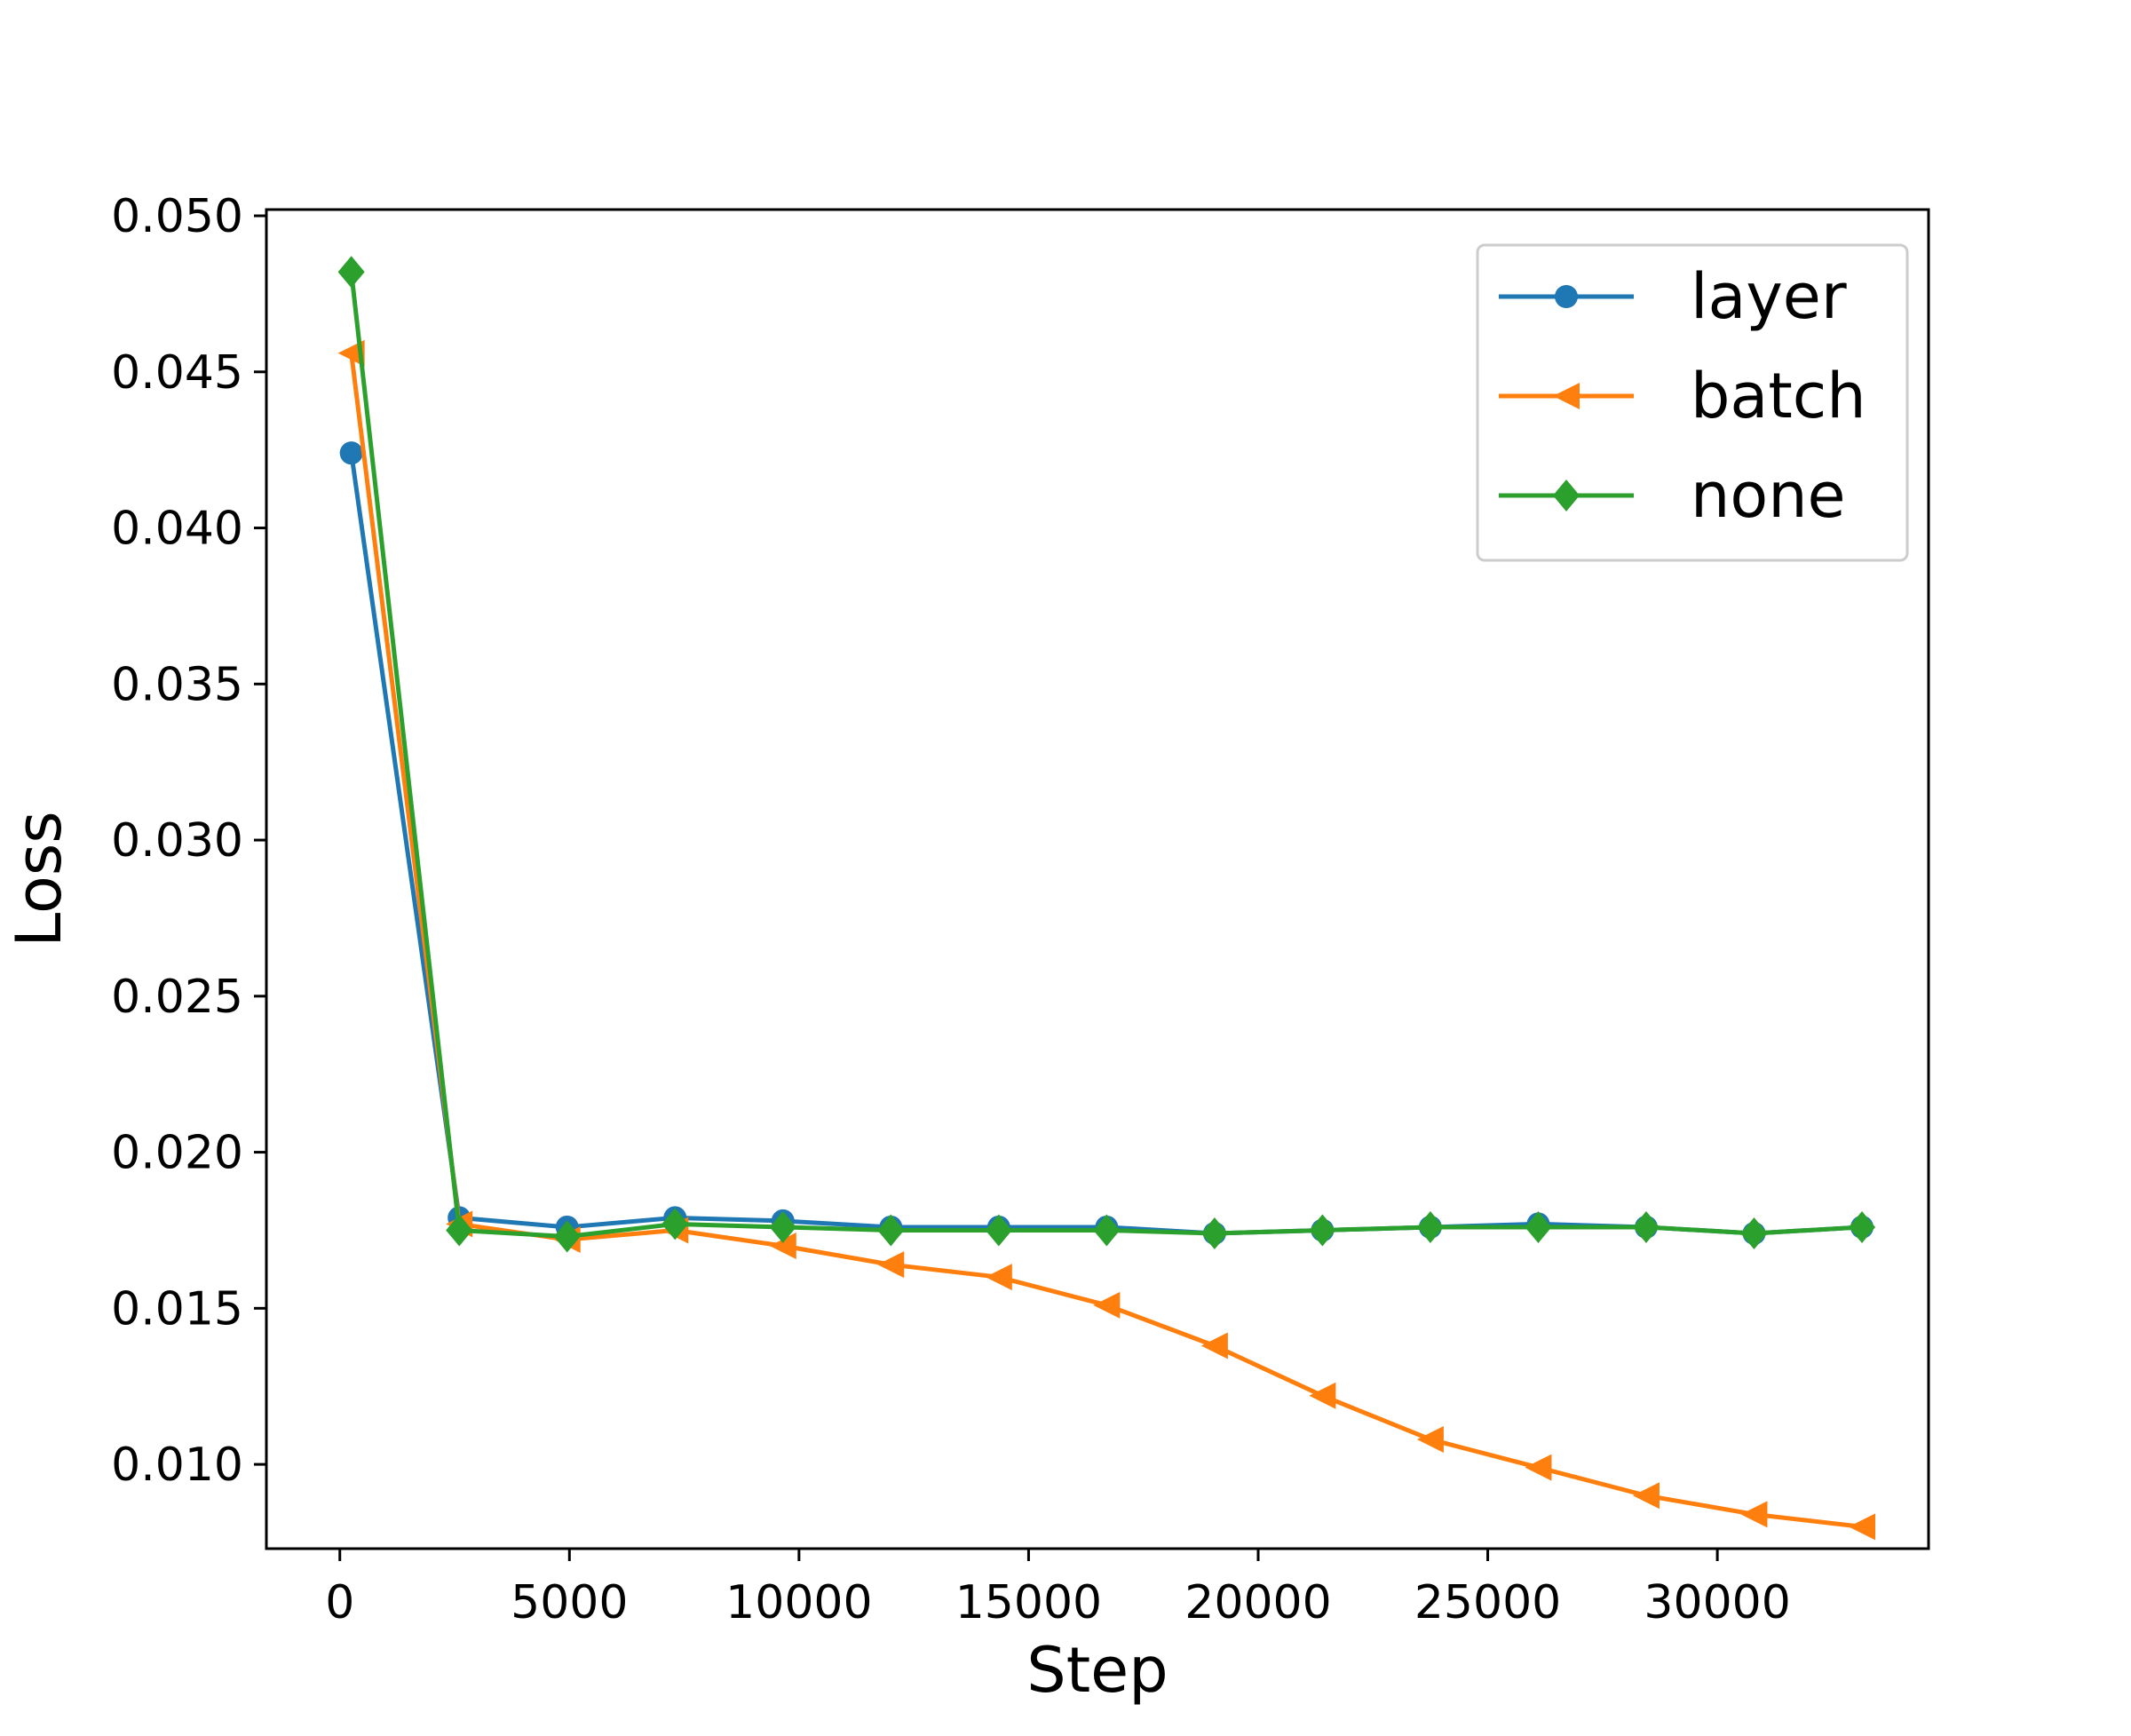  I want to click on y-tick-label: 0.030, so click(177, 841).